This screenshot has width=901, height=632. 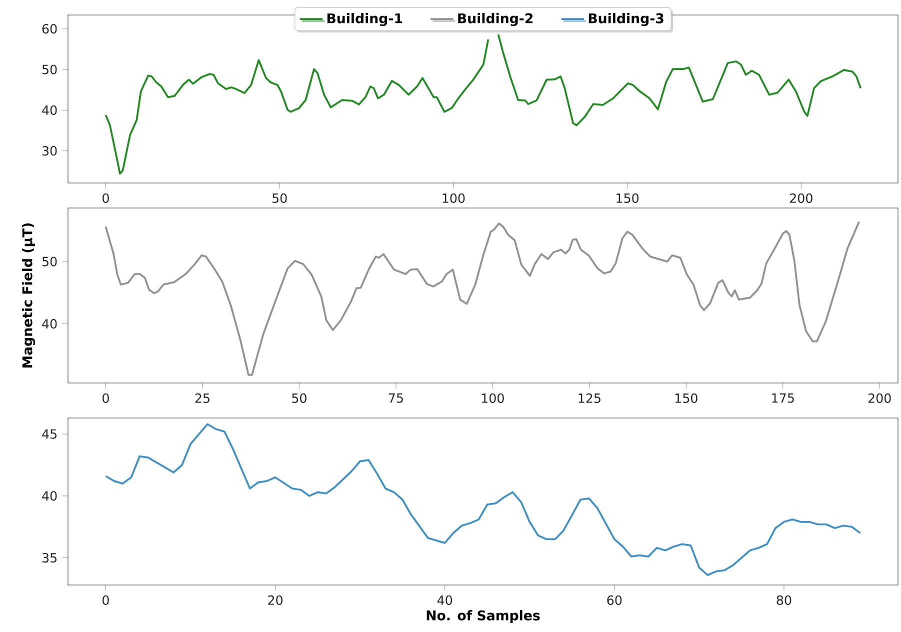 I want to click on x-tick-label: 125, so click(x=589, y=398).